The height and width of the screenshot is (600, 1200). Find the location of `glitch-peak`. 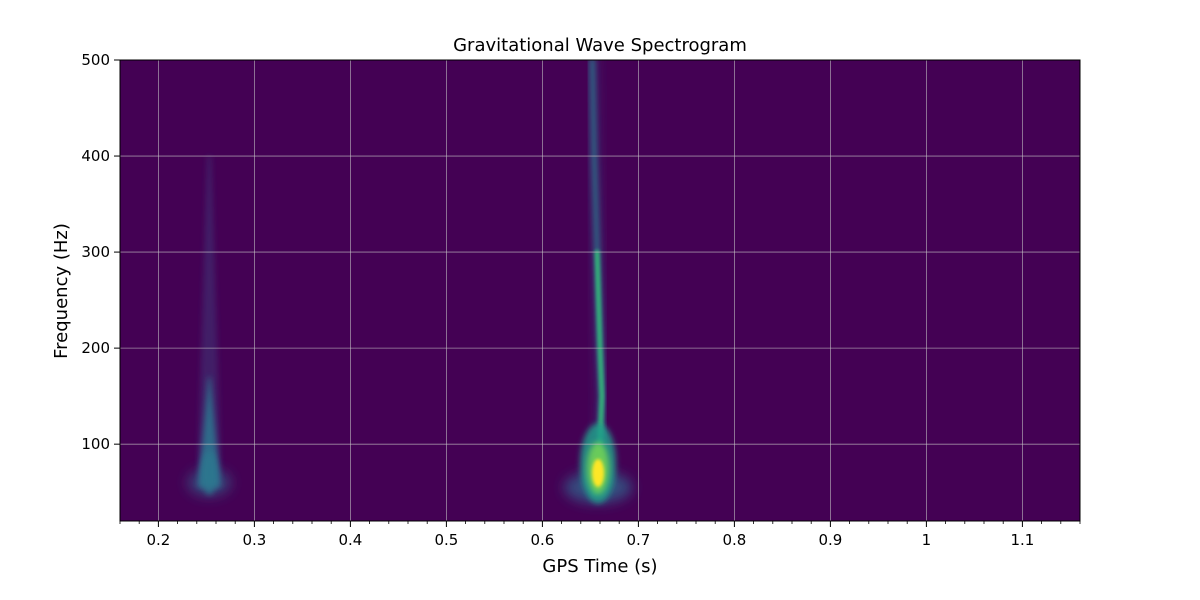

glitch-peak is located at coordinates (209, 472).